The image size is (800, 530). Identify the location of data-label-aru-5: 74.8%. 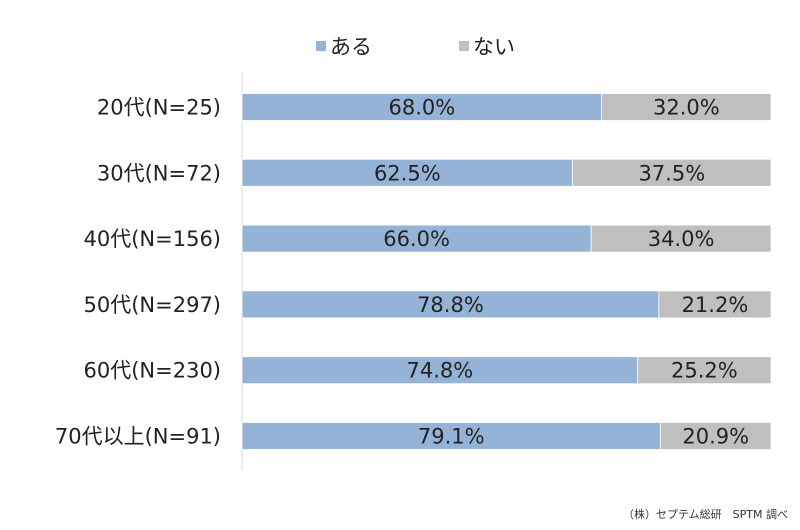
(439, 371).